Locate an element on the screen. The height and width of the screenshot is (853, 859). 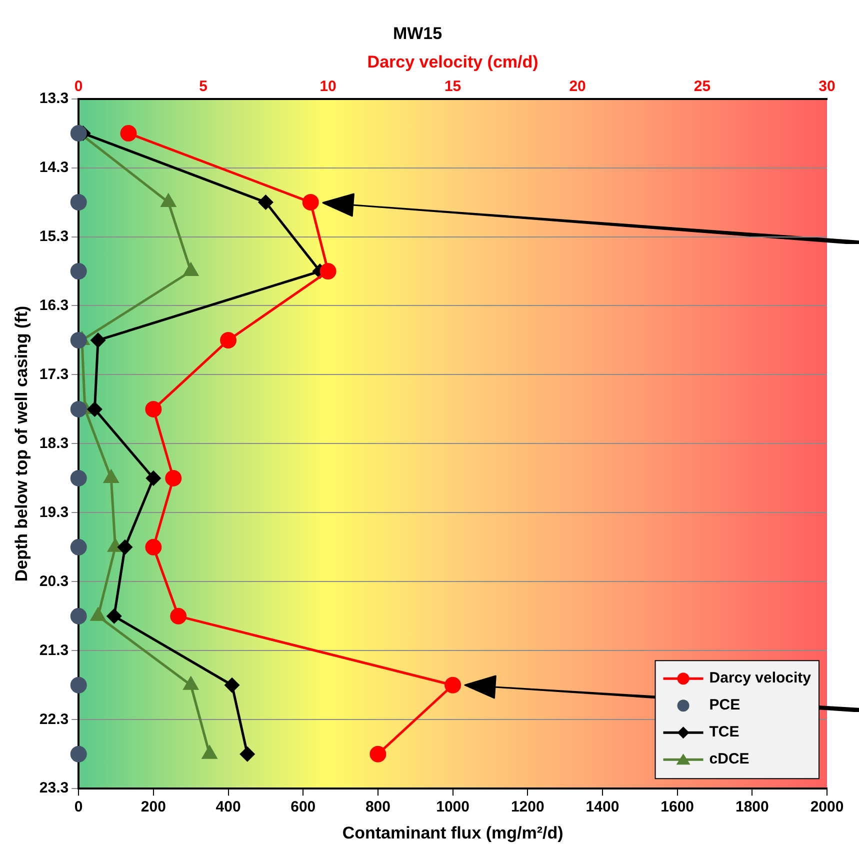
y-tick-label: 21.3 is located at coordinates (54, 650).